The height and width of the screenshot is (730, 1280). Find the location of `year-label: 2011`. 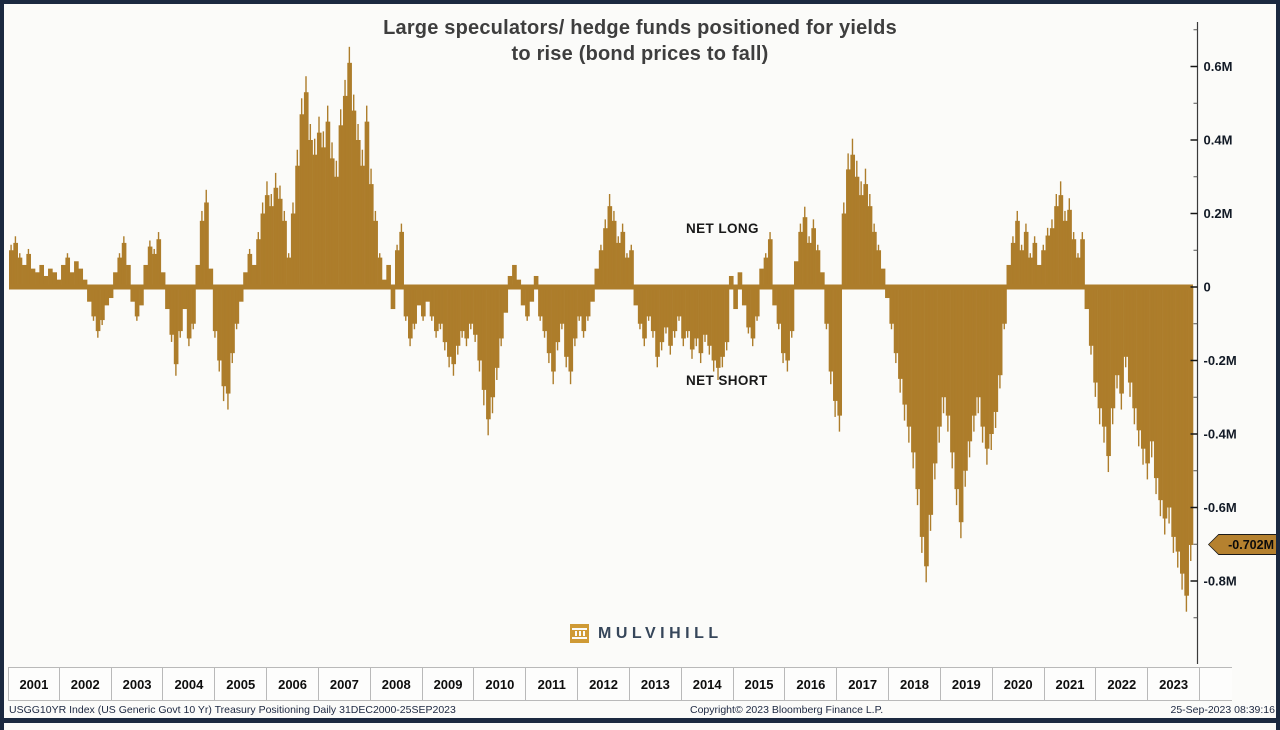

year-label: 2011 is located at coordinates (552, 684).